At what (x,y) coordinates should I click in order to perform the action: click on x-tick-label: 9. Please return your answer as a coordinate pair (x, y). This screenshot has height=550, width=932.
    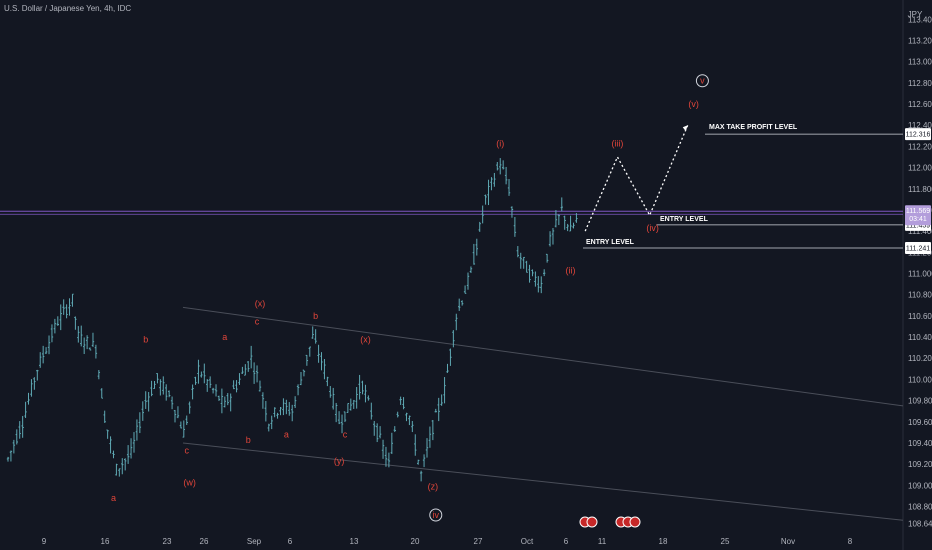
    Looking at the image, I should click on (44, 541).